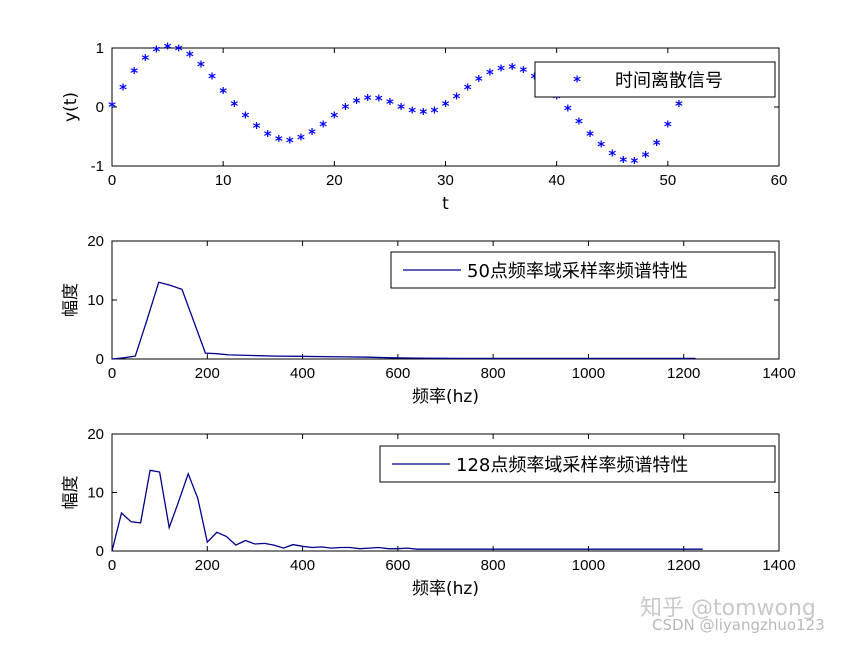 This screenshot has width=860, height=645. What do you see at coordinates (667, 180) in the screenshot?
I see `x-tick-label: 50` at bounding box center [667, 180].